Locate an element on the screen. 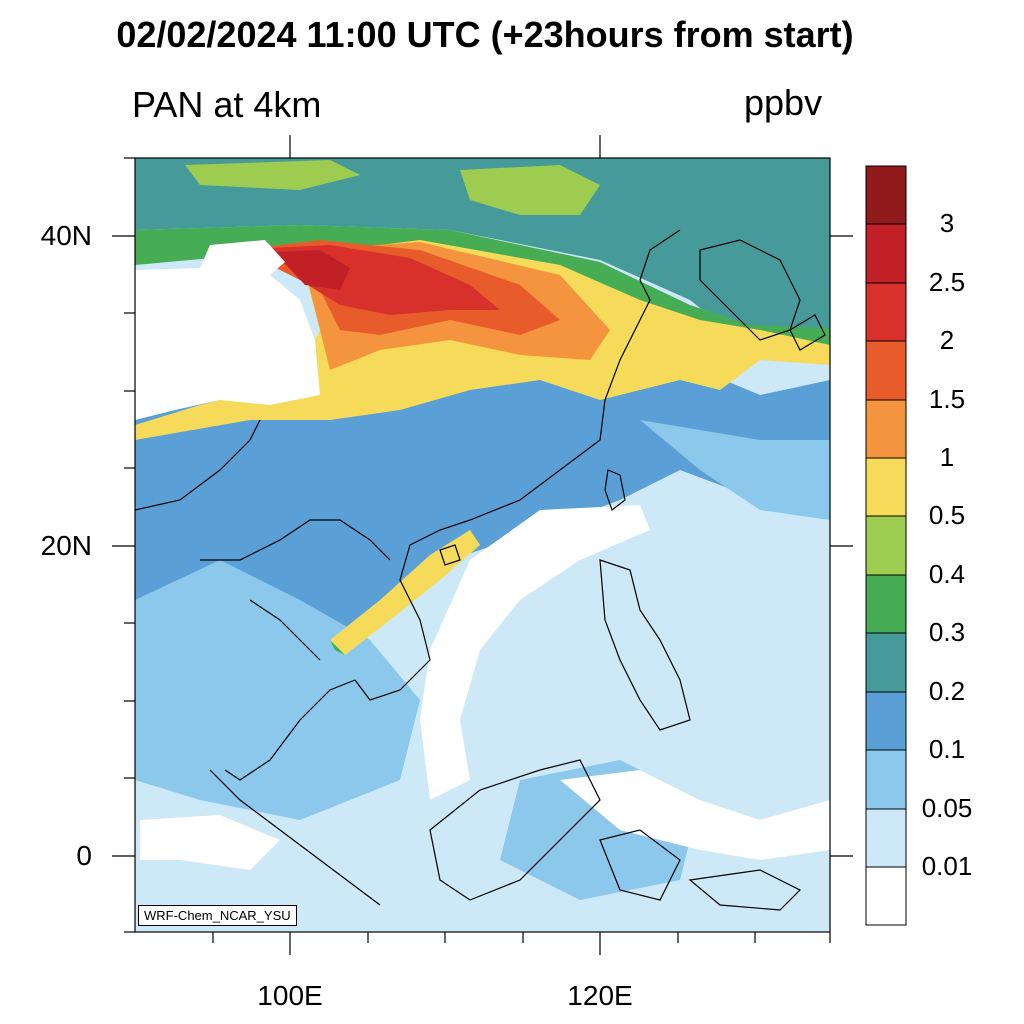 The width and height of the screenshot is (1024, 1024). colorbar-swatch-min is located at coordinates (886, 896).